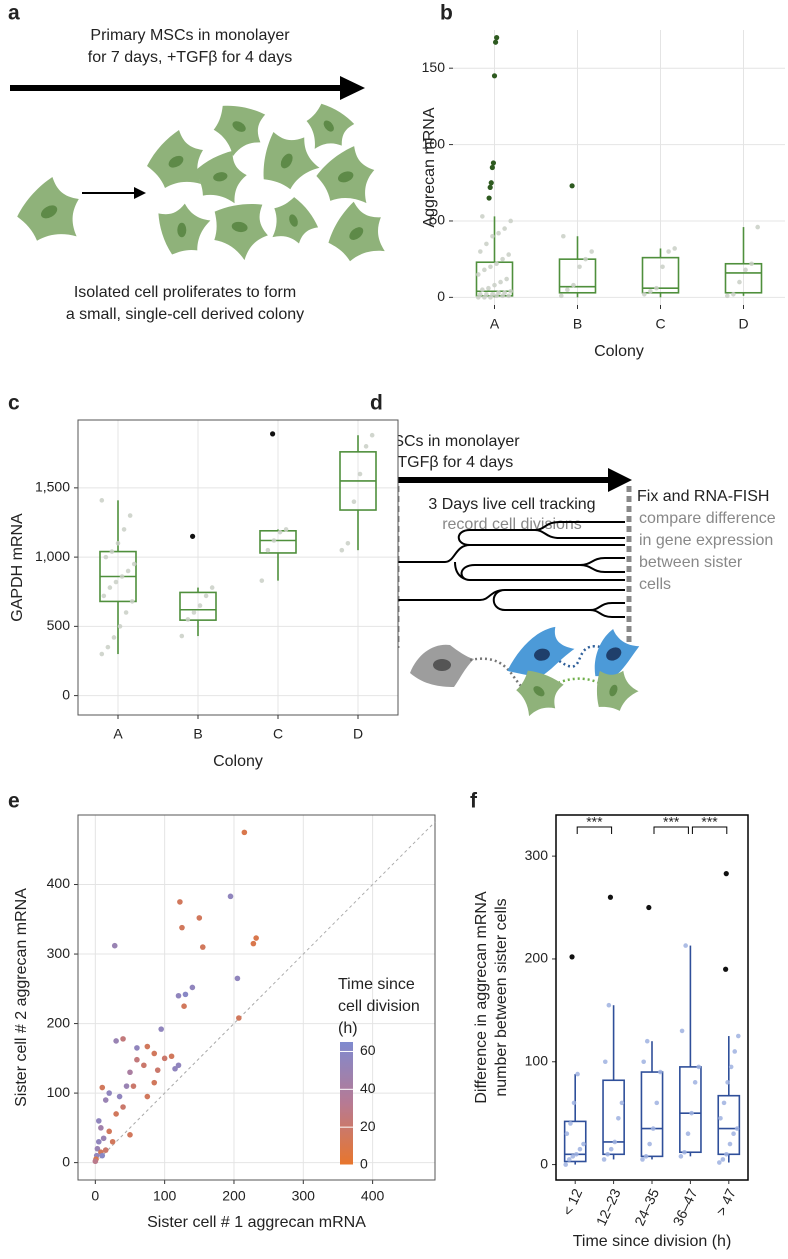  I want to click on x-tick-label: 24–35, so click(646, 1207).